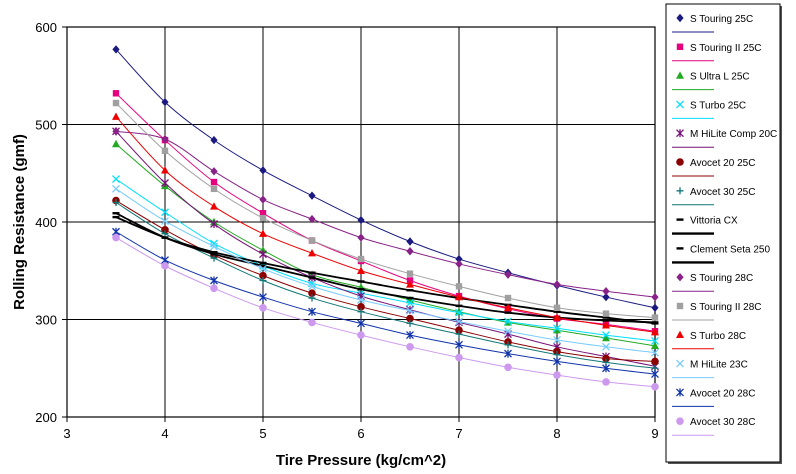  I want to click on legend-item: M HiLite Comp 20C, so click(724, 138).